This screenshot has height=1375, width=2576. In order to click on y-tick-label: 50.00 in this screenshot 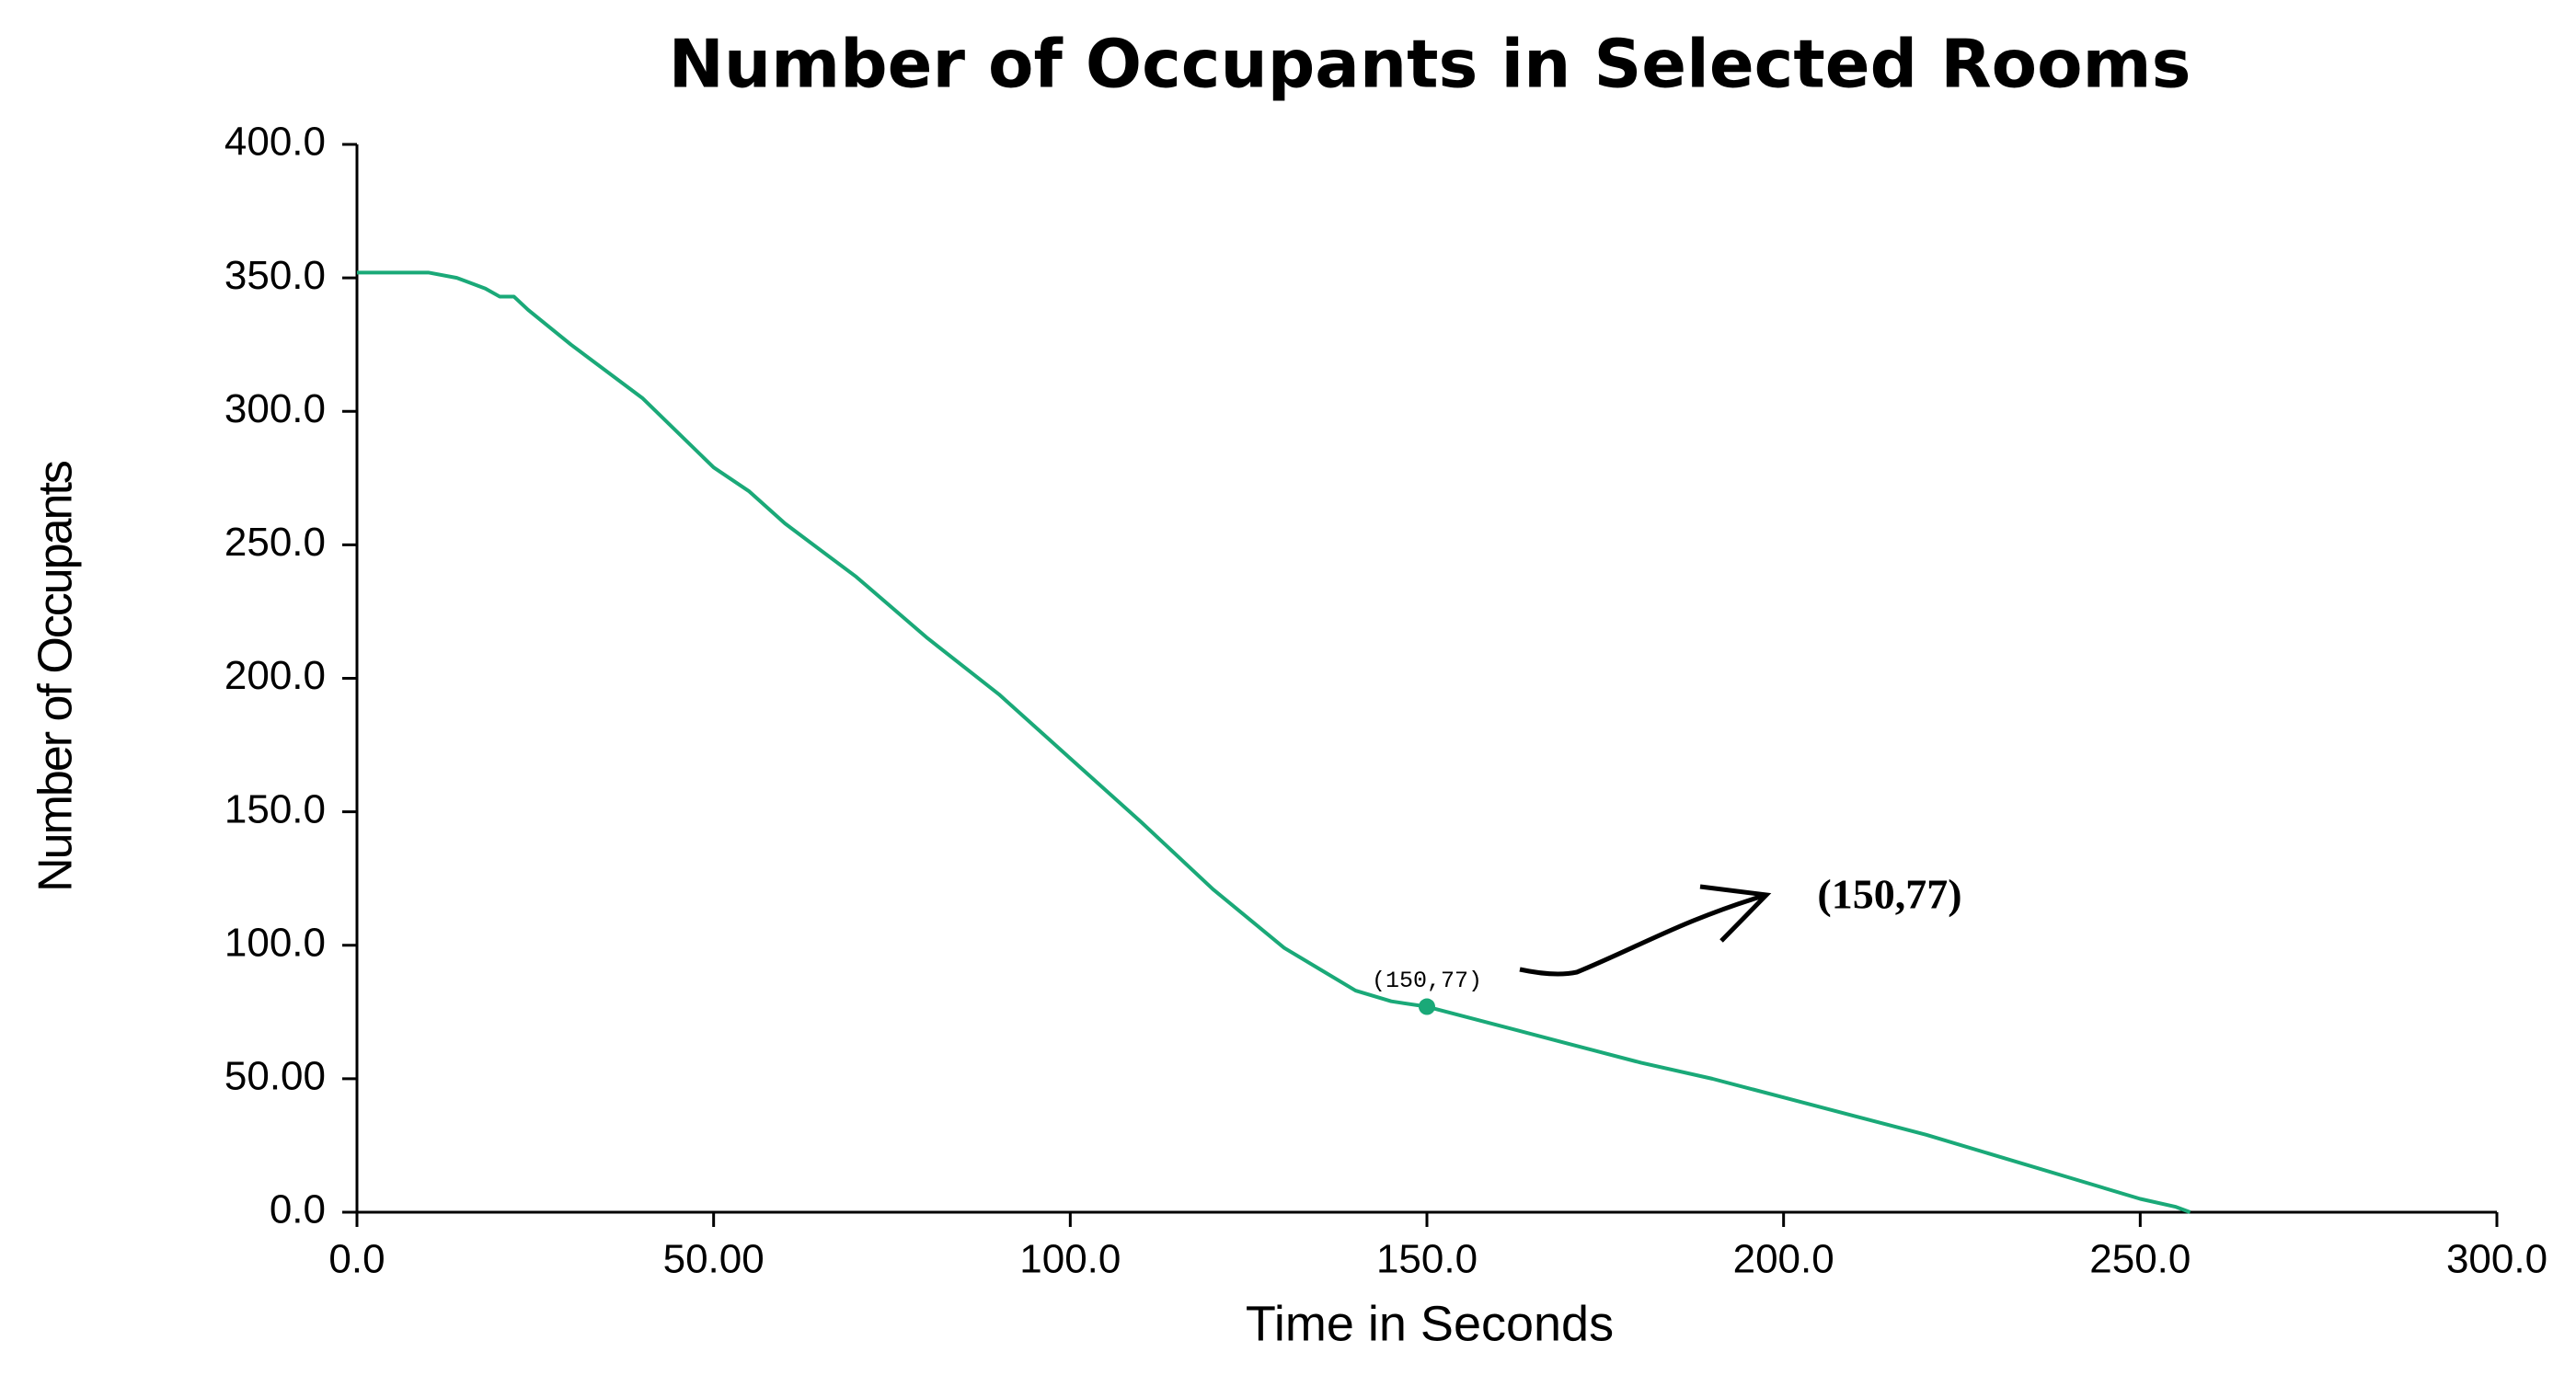, I will do `click(275, 1076)`.